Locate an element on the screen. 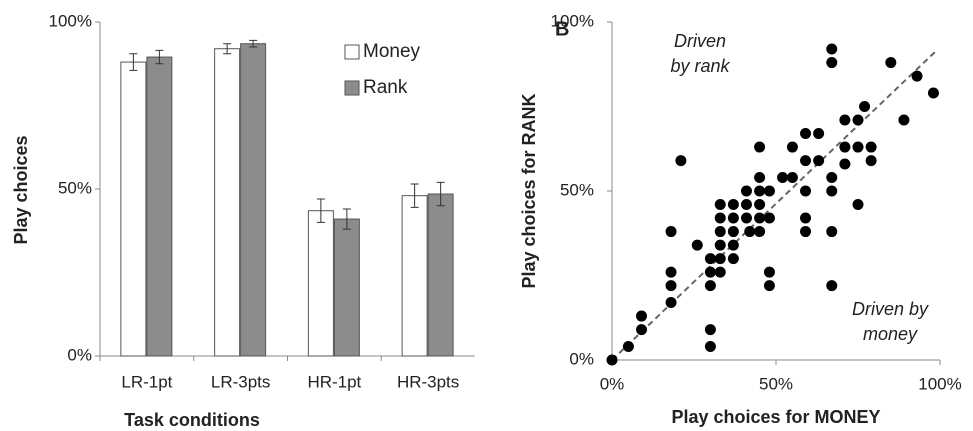 The width and height of the screenshot is (973, 431). y-axis-title: Play choices for RANK is located at coordinates (529, 190).